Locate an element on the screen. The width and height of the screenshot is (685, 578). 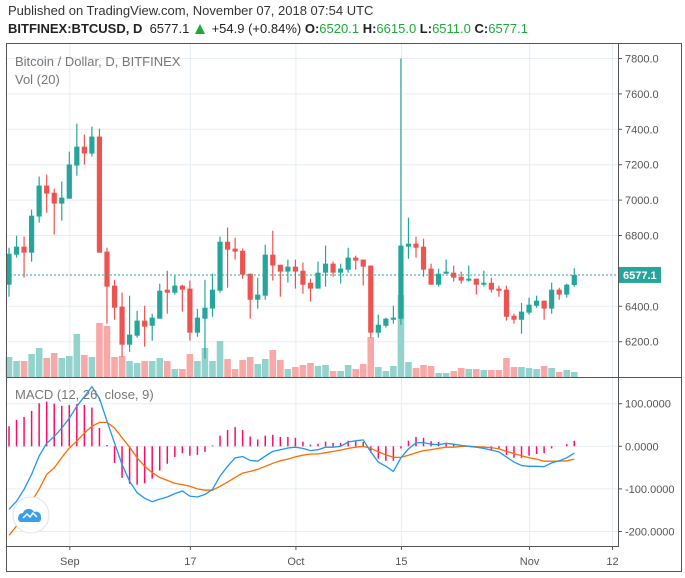
last-price-badge: 6577.1 is located at coordinates (640, 274).